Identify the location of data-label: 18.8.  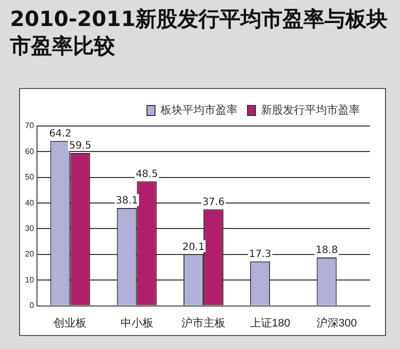
(327, 250).